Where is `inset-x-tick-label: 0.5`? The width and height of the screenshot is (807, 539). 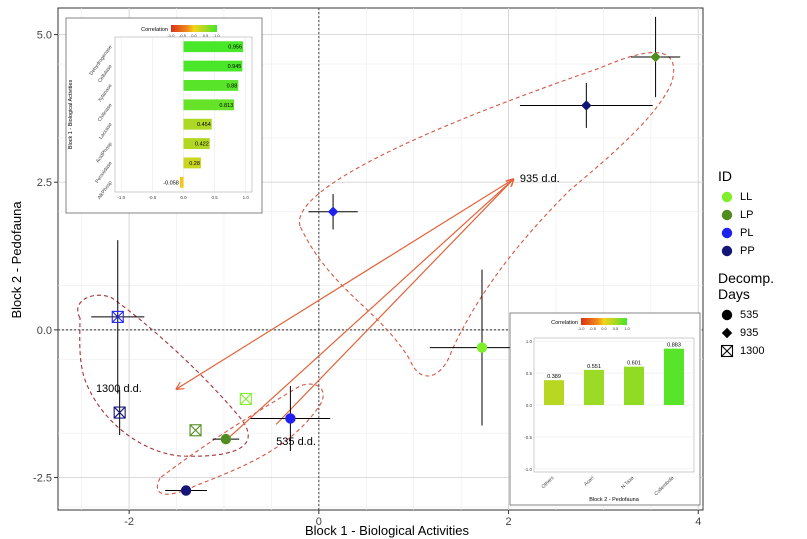 inset-x-tick-label: 0.5 is located at coordinates (215, 197).